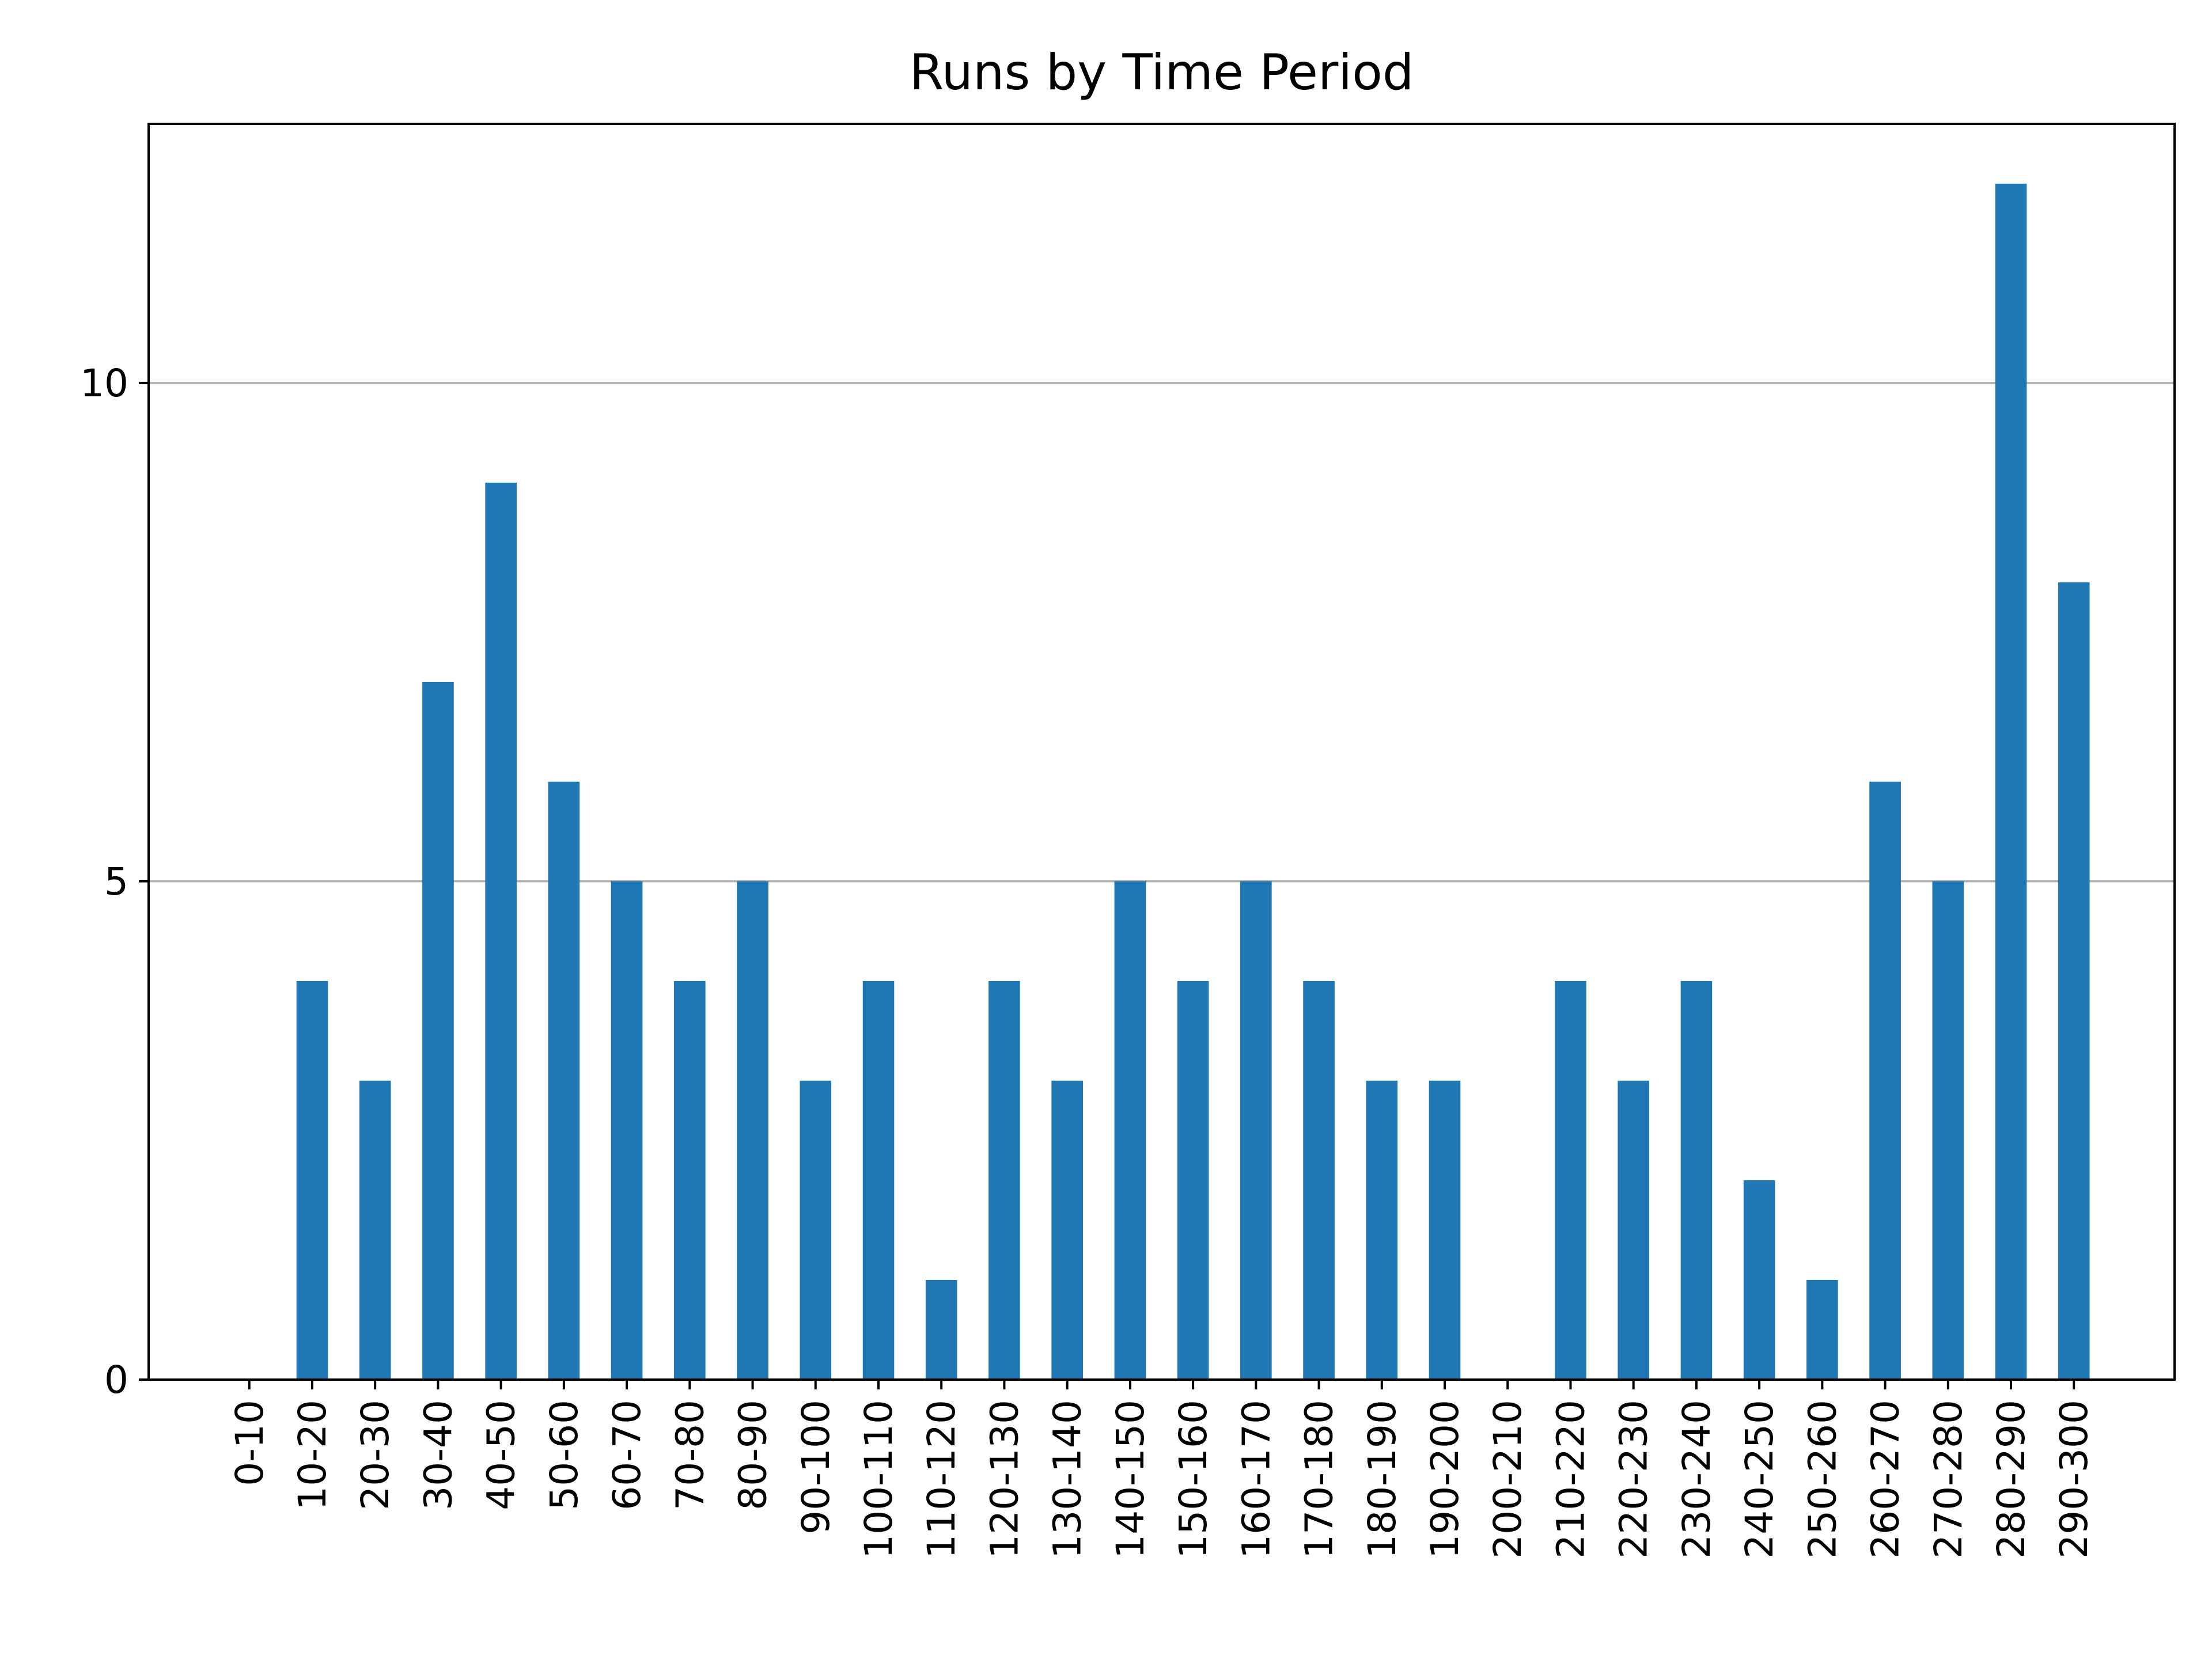 Image resolution: width=2212 pixels, height=1659 pixels. What do you see at coordinates (1759, 1479) in the screenshot?
I see `x-tick-label: 240-250` at bounding box center [1759, 1479].